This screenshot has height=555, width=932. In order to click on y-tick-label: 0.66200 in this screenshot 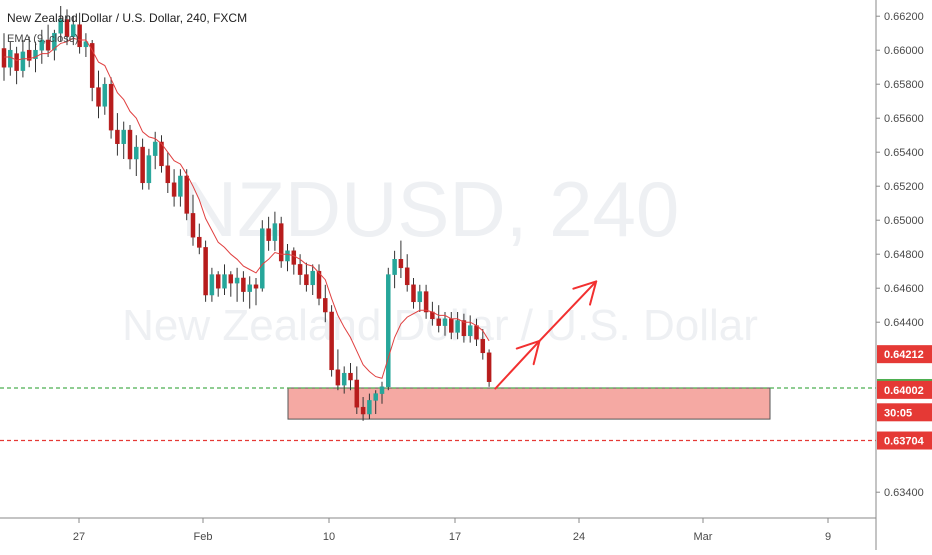, I will do `click(904, 17)`.